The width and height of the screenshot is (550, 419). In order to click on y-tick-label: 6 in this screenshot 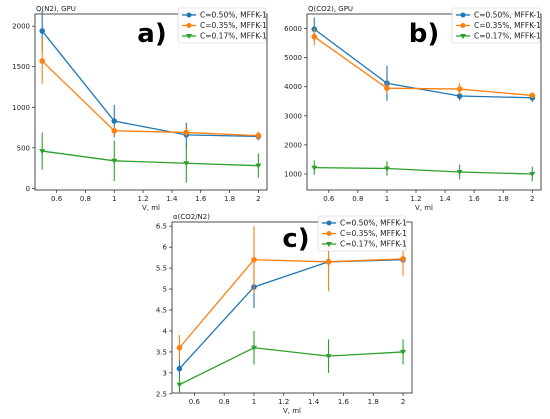, I will do `click(165, 248)`.